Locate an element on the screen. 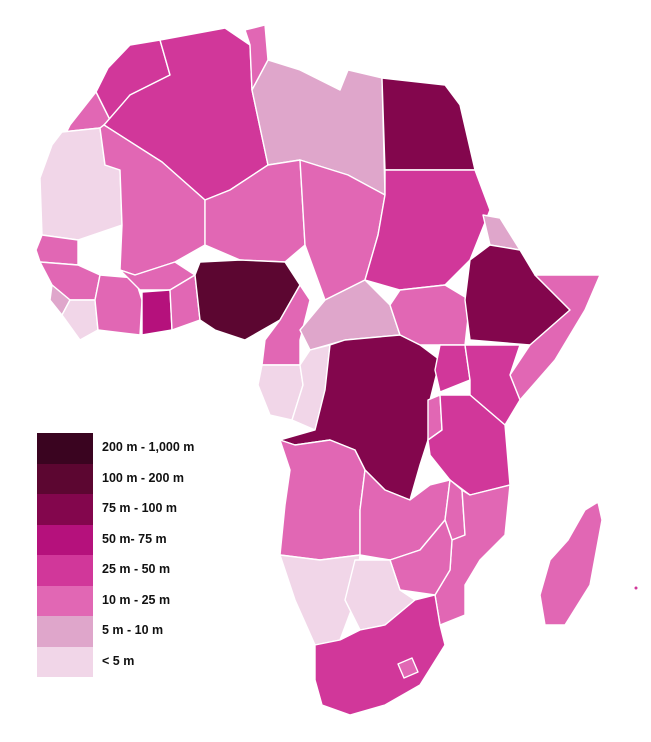 This screenshot has height=742, width=651. legend-item: 10 m - 25 m is located at coordinates (137, 600).